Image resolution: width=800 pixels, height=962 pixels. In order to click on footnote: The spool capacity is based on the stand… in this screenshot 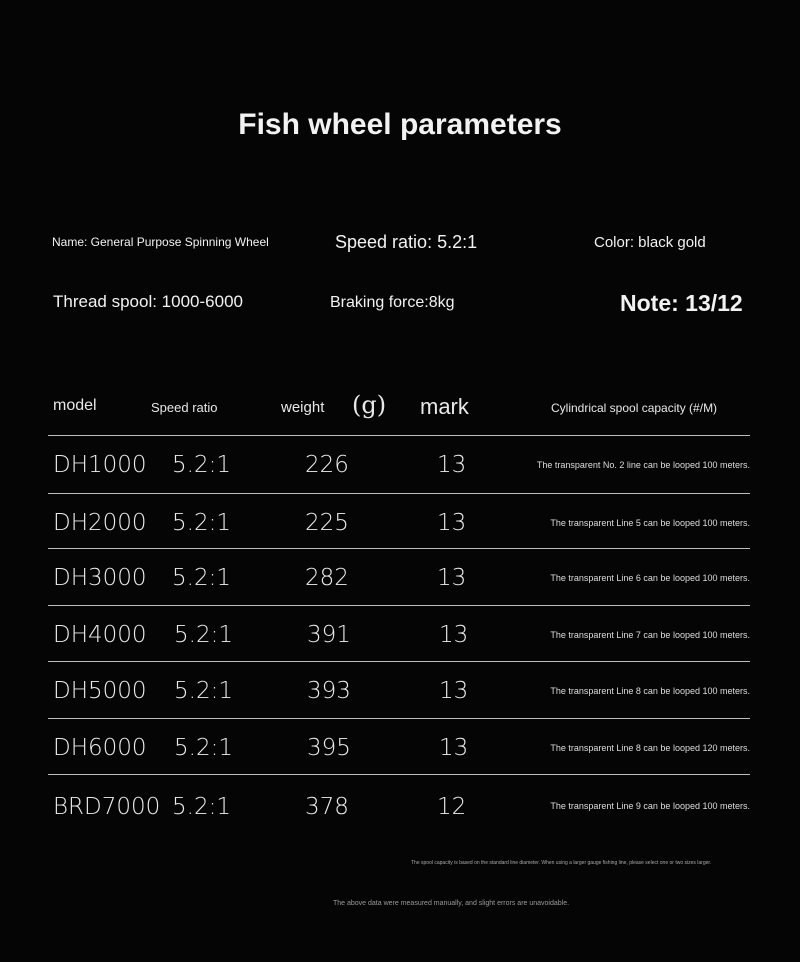, I will do `click(561, 863)`.